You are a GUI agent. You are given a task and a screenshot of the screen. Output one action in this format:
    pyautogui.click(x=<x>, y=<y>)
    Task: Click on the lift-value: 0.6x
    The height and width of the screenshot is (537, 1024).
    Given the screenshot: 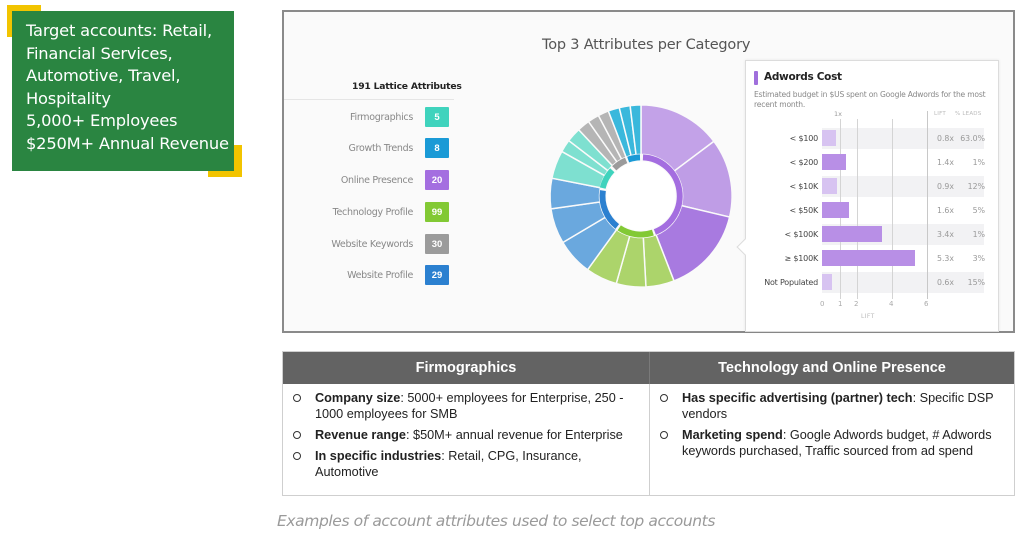 What is the action you would take?
    pyautogui.click(x=945, y=282)
    